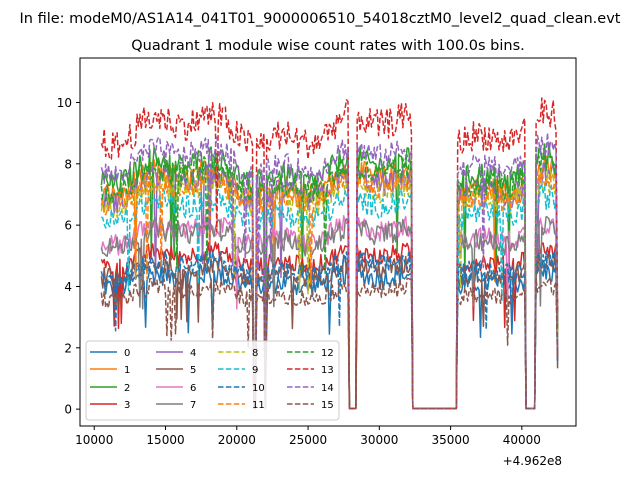  Describe the element at coordinates (532, 461) in the screenshot. I see `x-offset-label: +4.962e8` at that location.